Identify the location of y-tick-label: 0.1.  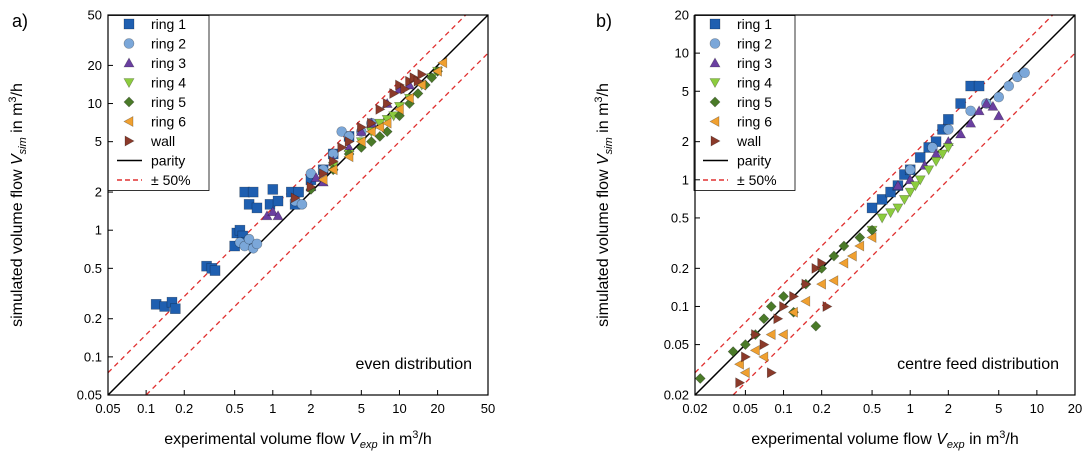
(93, 356).